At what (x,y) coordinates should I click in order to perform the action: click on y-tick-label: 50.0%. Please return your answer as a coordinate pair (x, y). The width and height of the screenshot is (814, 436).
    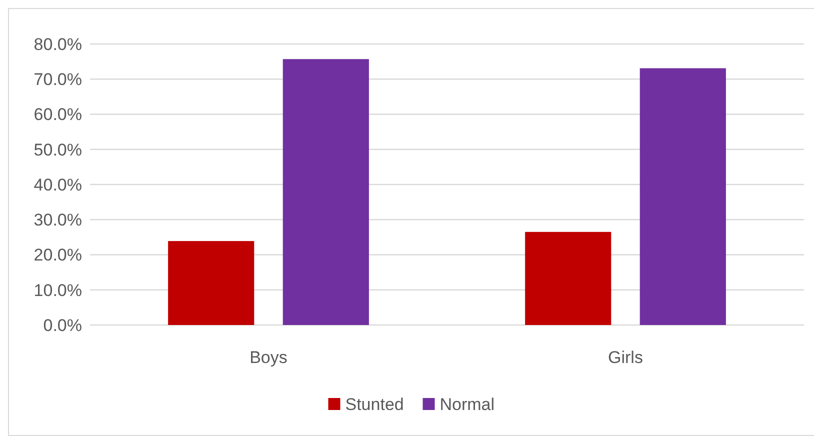
    Looking at the image, I should click on (58, 150).